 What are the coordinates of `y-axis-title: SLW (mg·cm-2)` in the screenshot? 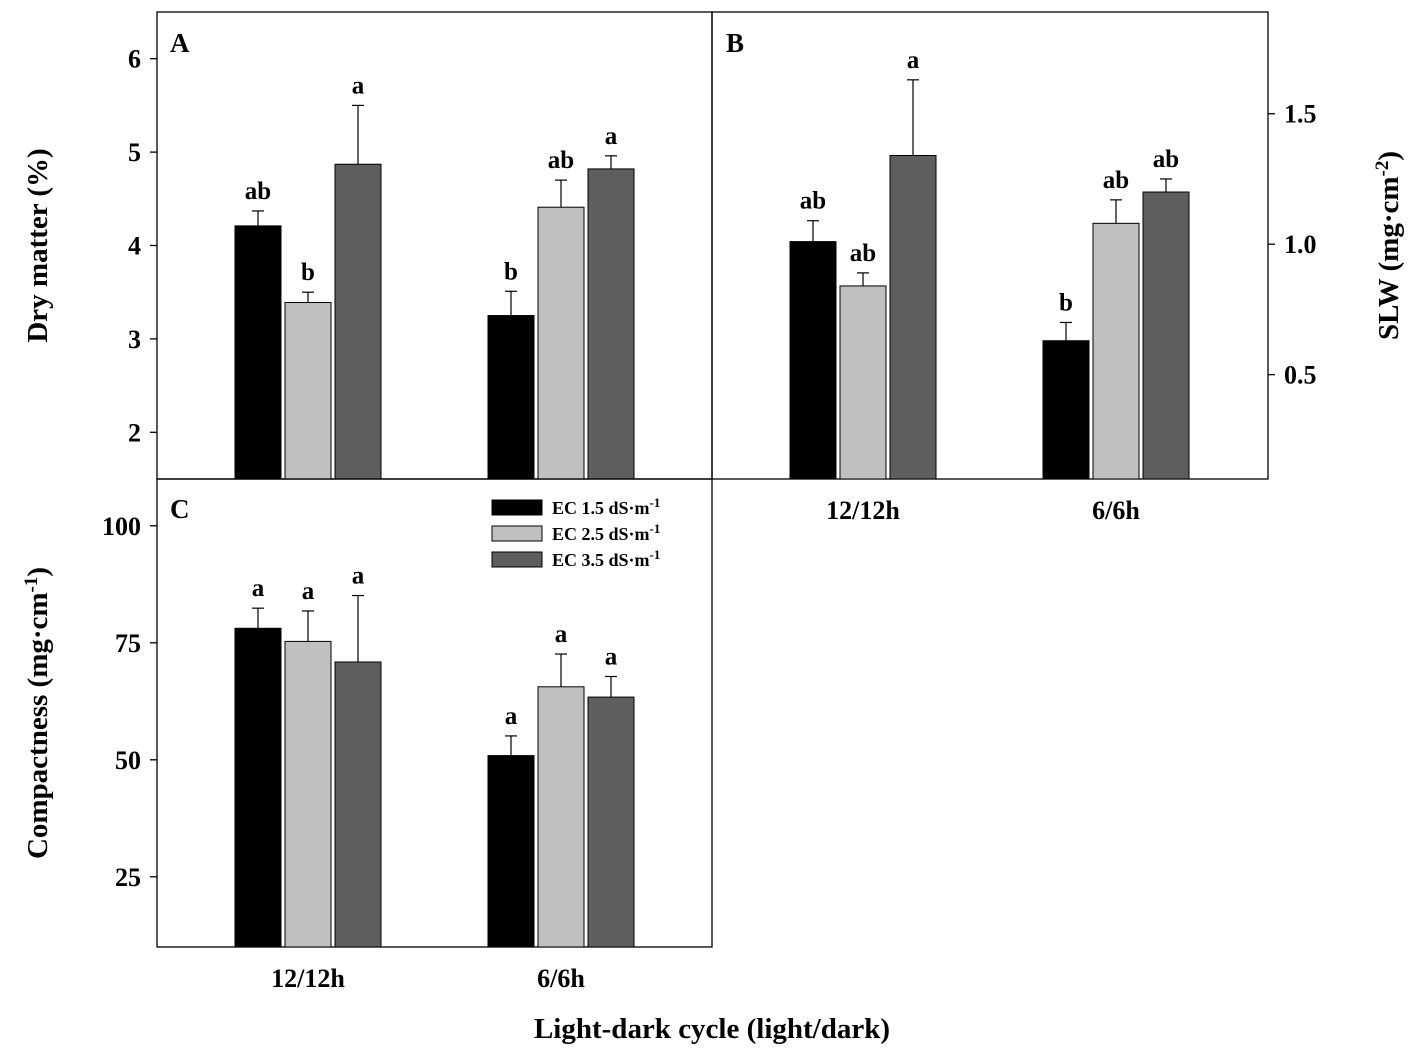 It's located at (1388, 245).